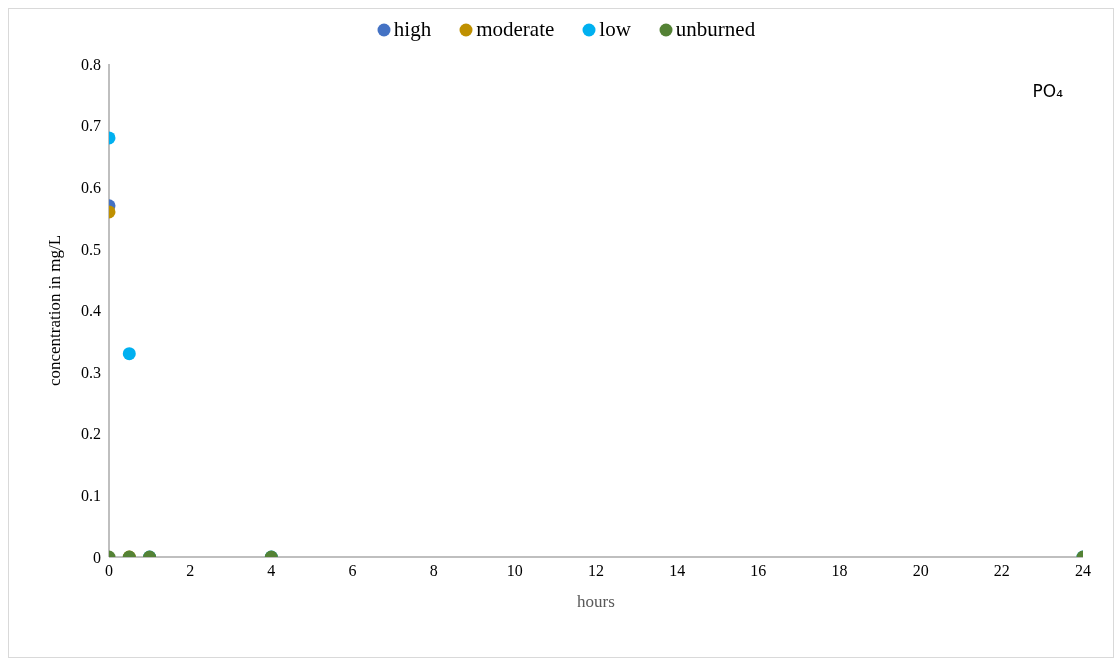 This screenshot has width=1120, height=664. Describe the element at coordinates (433, 571) in the screenshot. I see `x-tick-label: 8` at that location.